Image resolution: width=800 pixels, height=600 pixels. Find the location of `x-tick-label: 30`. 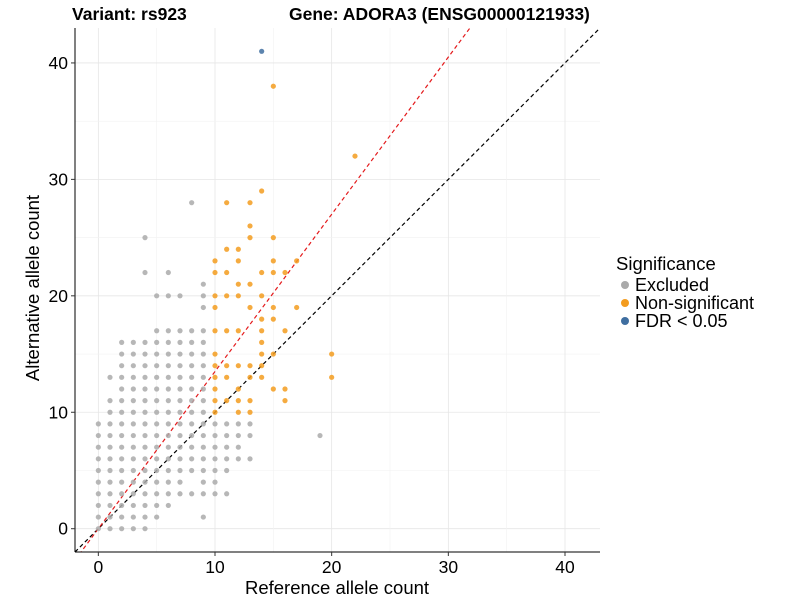

x-tick-label: 30 is located at coordinates (449, 567).